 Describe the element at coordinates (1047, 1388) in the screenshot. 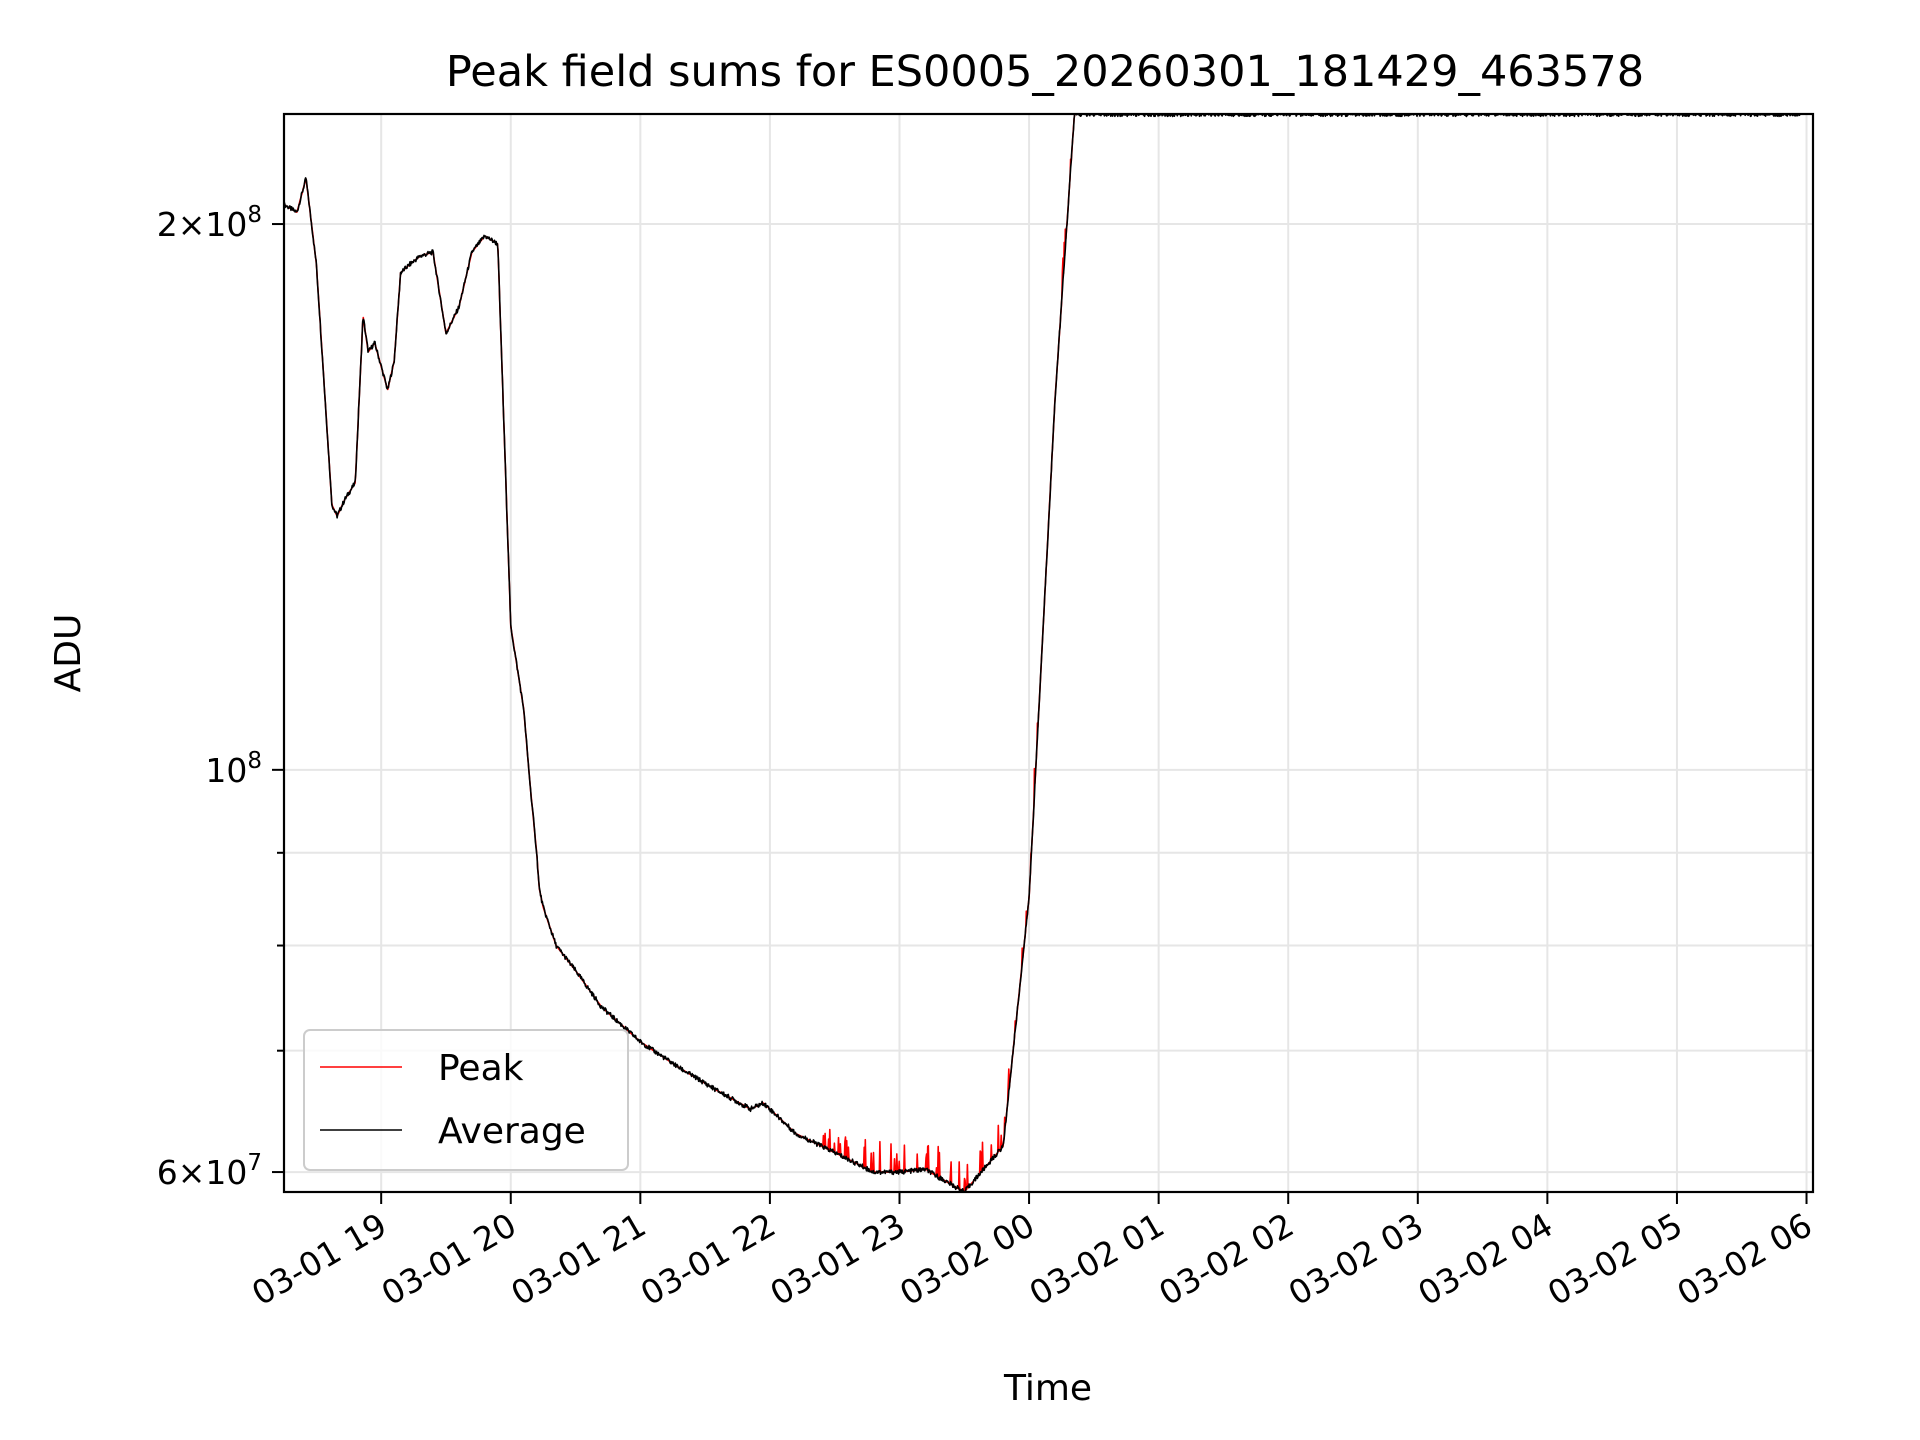

I see `x-axis-label: Time` at that location.